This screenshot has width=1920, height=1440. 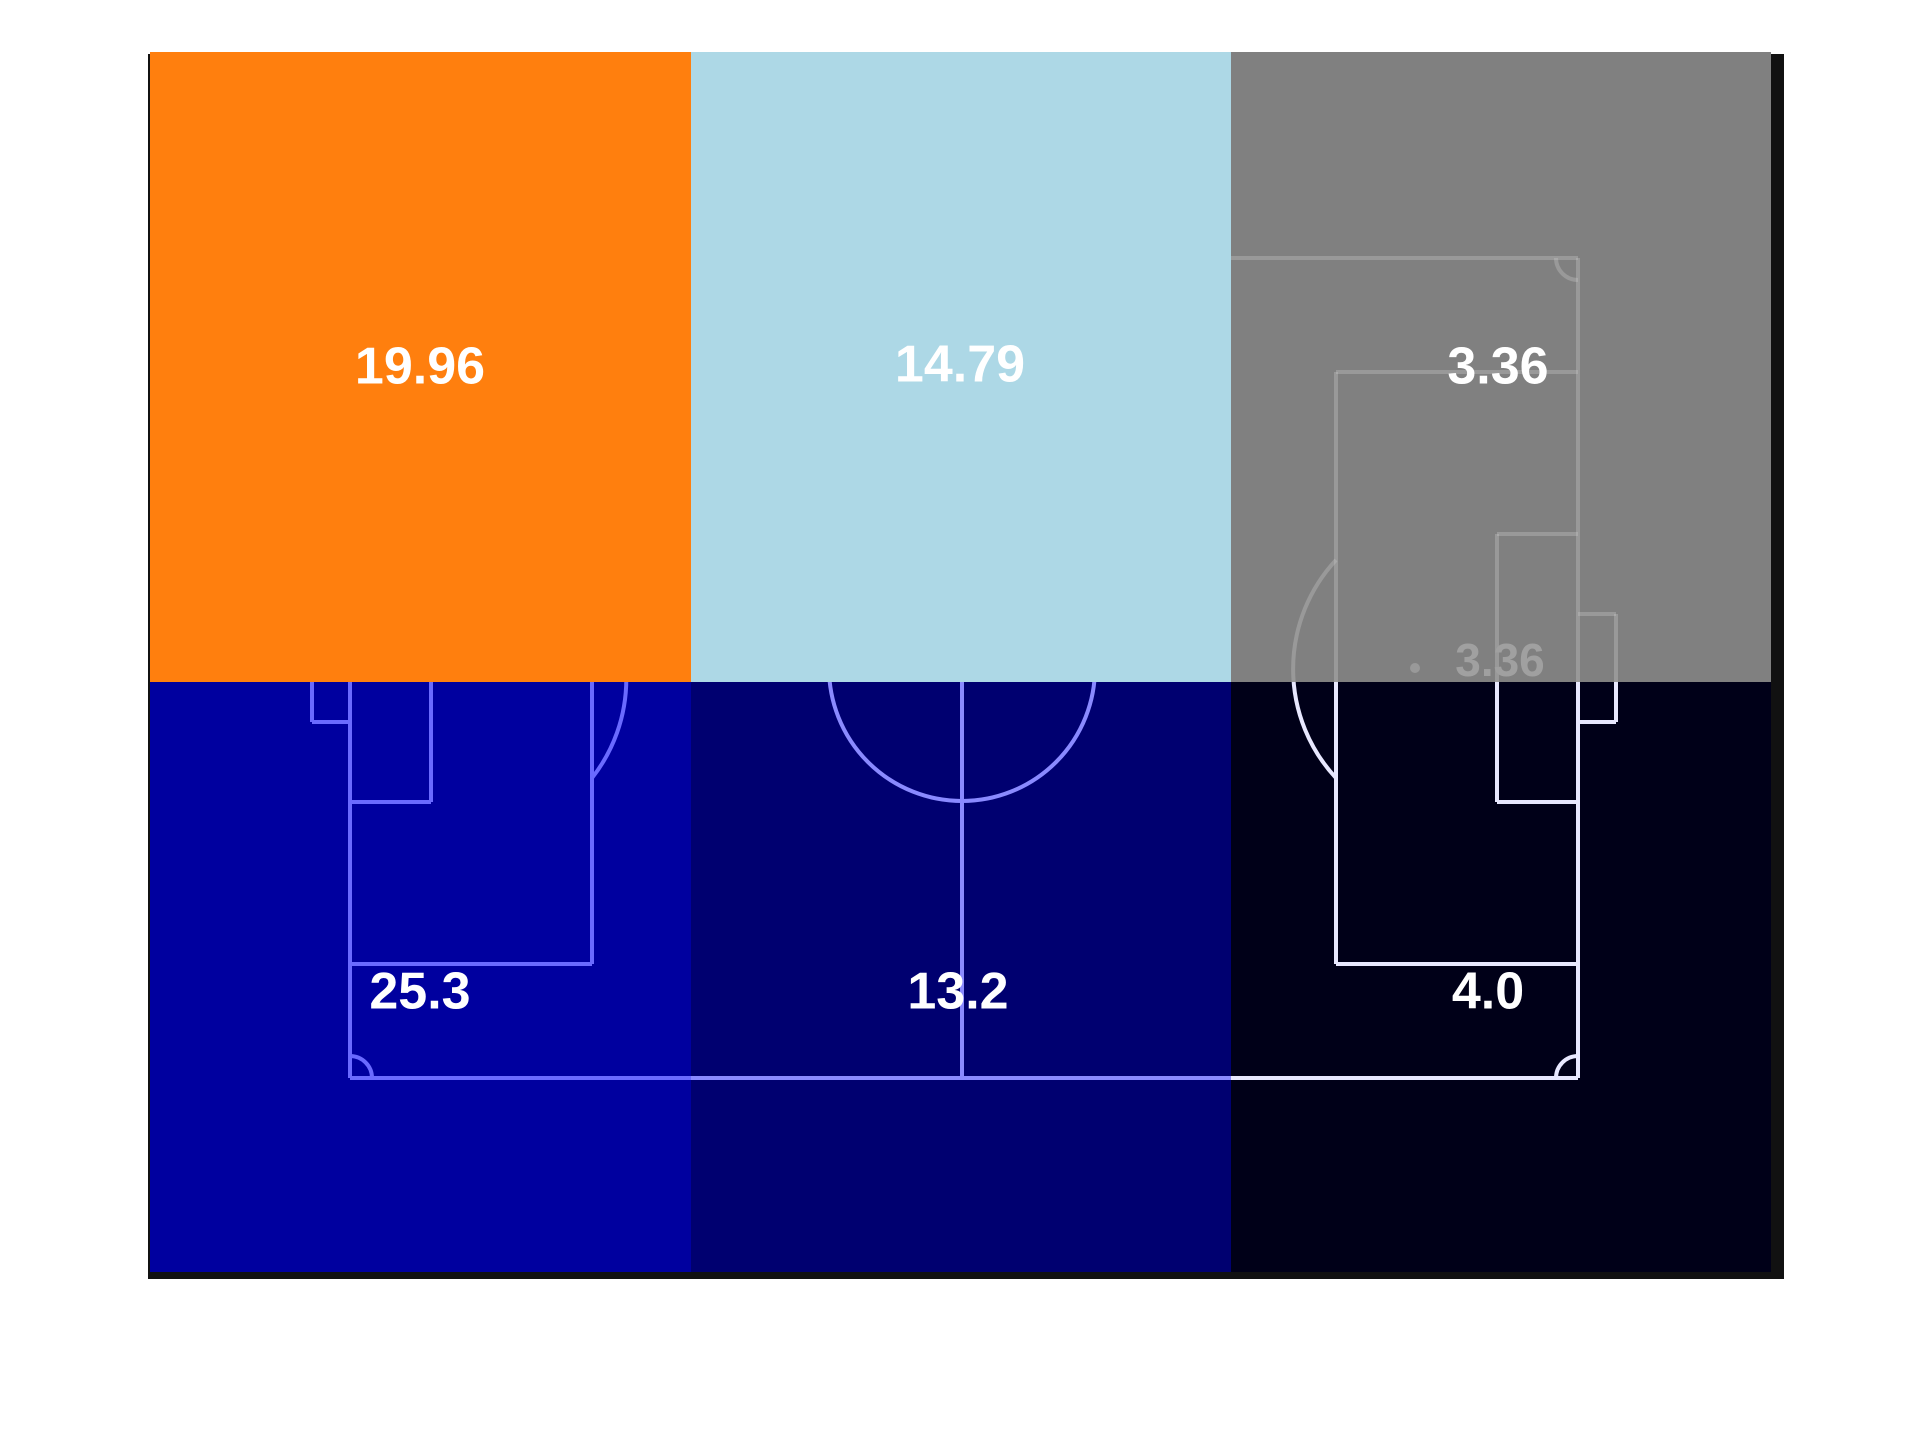 I want to click on faint-pitch-right-penalty-arc, so click(x=1314, y=620).